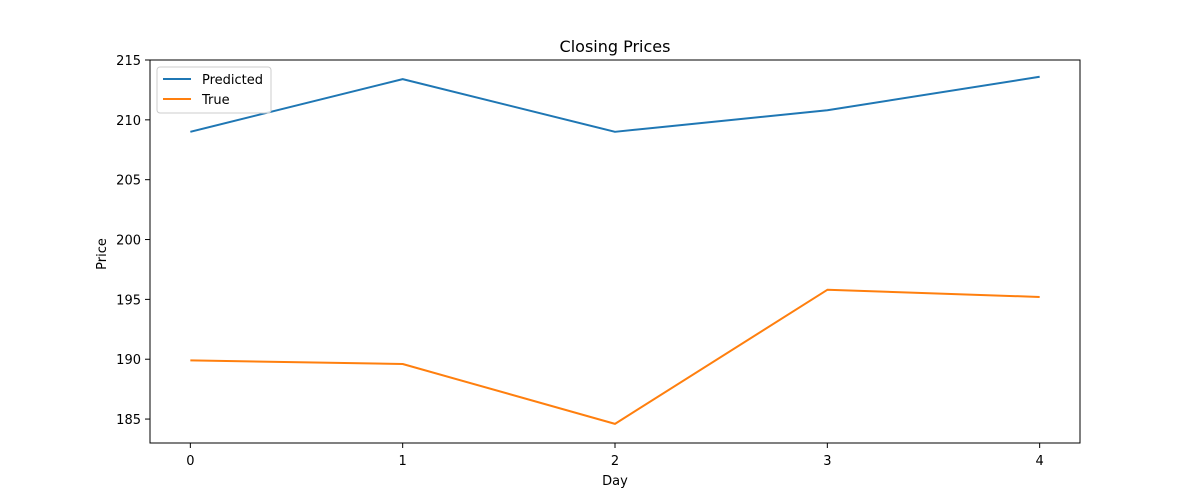 The image size is (1200, 500). What do you see at coordinates (128, 61) in the screenshot?
I see `y-tick-label-6: 215` at bounding box center [128, 61].